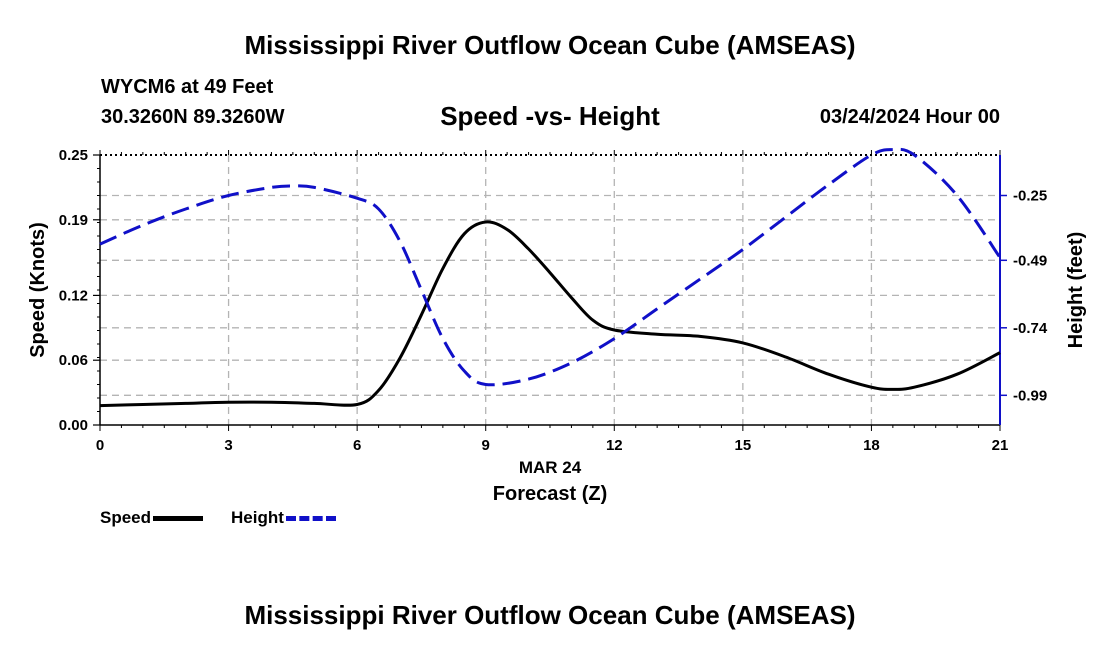 This screenshot has width=1100, height=650. Describe the element at coordinates (1030, 260) in the screenshot. I see `y2-tick-label--0.49: -0.49` at that location.